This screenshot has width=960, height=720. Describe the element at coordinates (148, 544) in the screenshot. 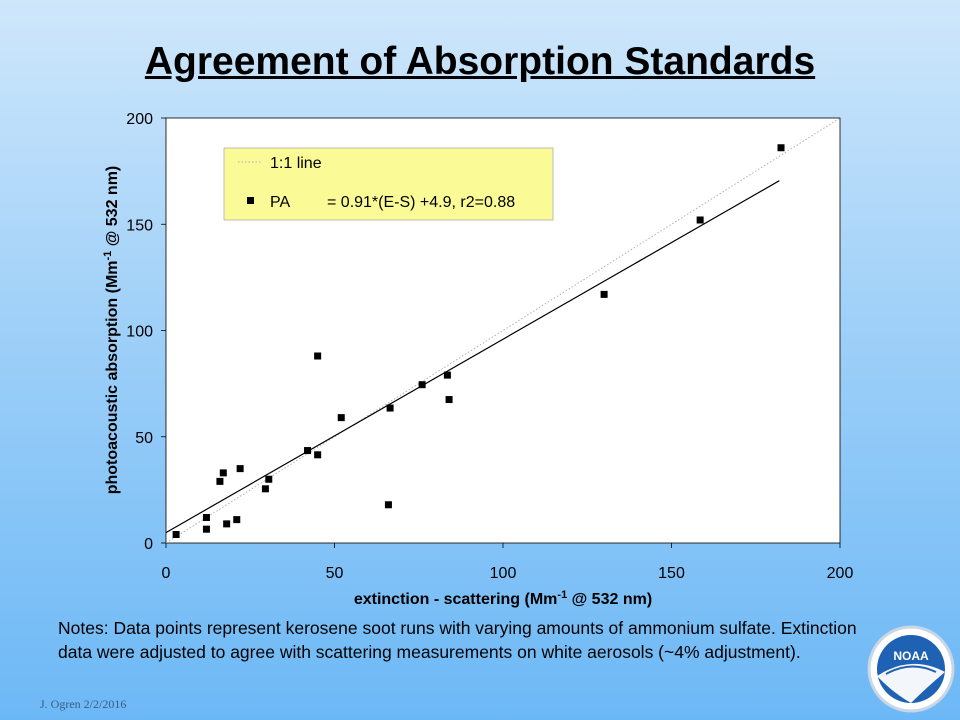

I see `y-tick-label: 0` at that location.